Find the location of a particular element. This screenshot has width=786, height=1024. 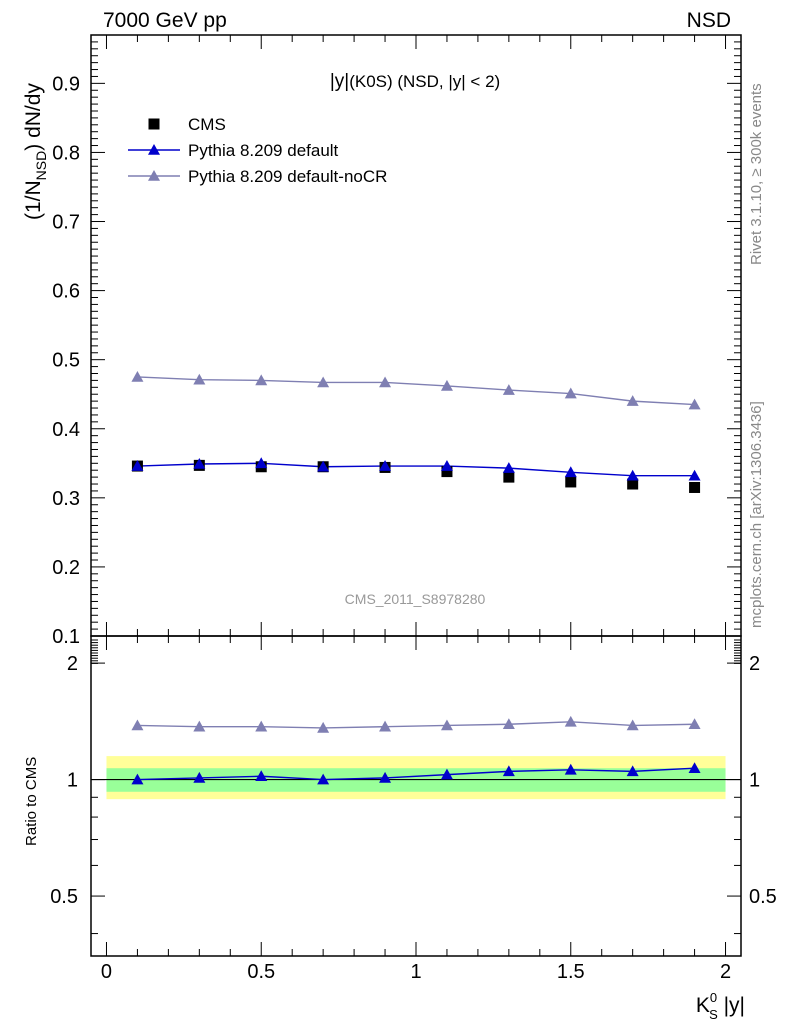

header-right: NSD is located at coordinates (709, 20).